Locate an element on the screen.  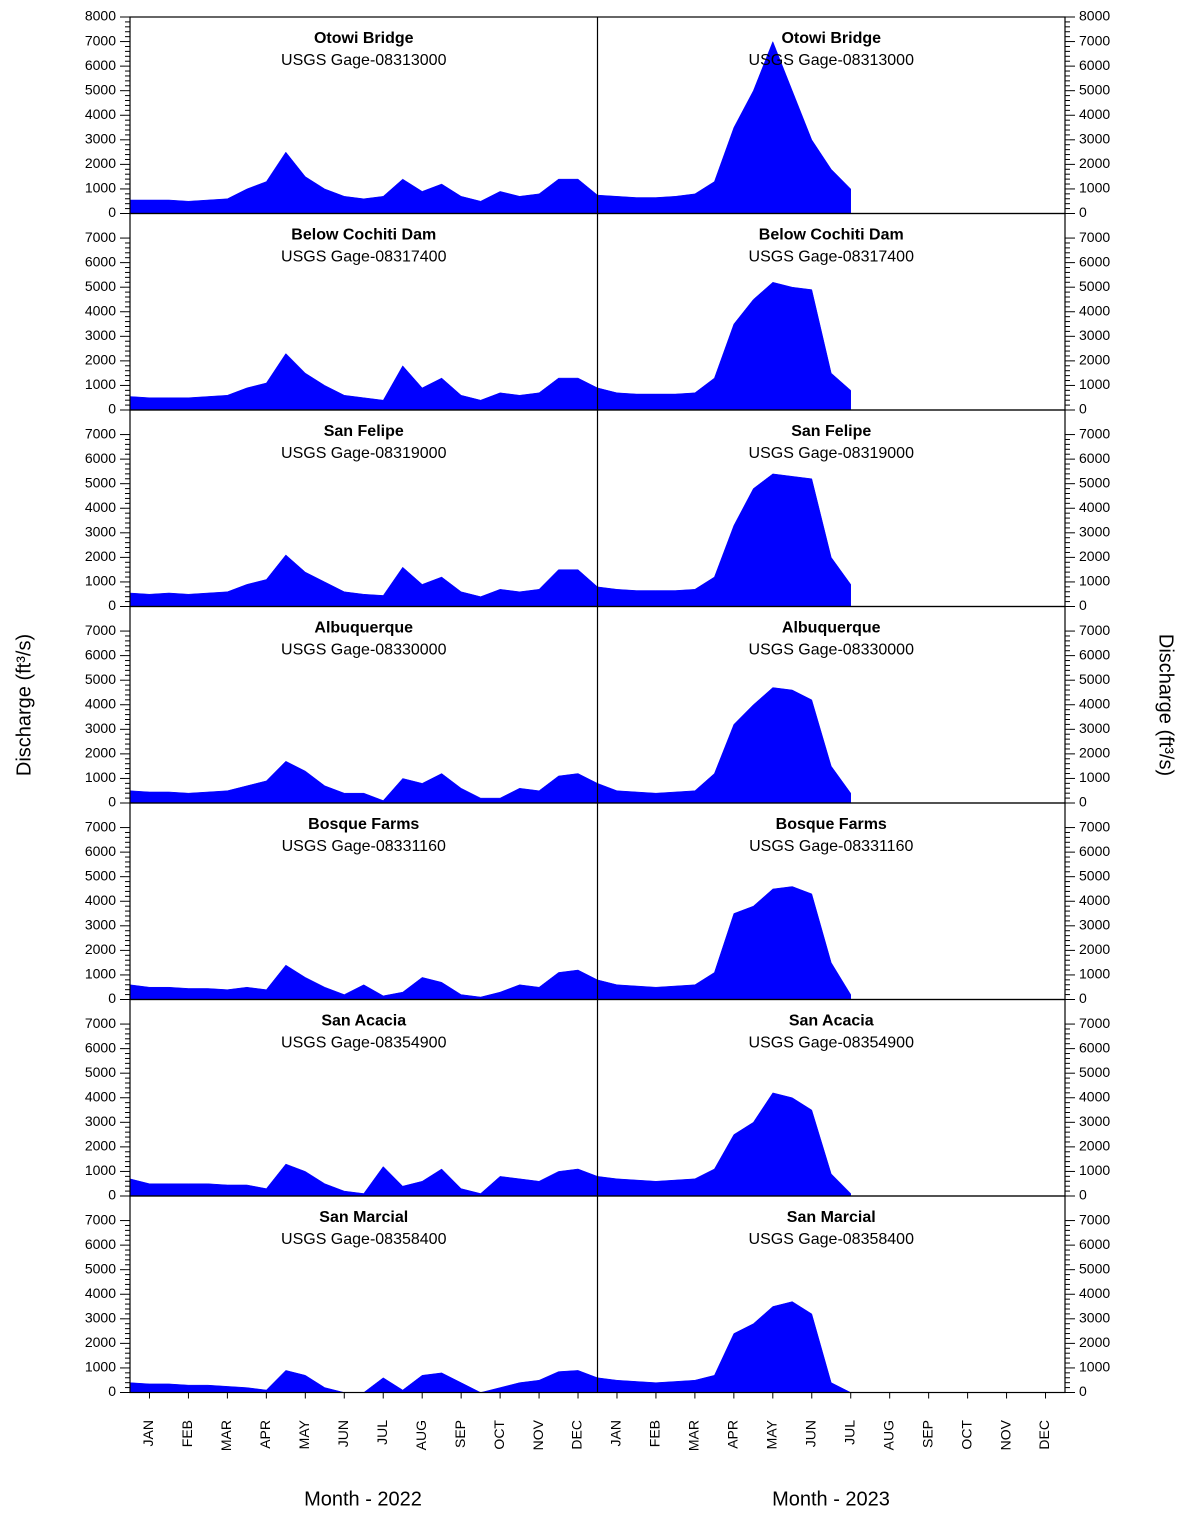
panel-subtitle: USGS Gage-08331160 is located at coordinates (364, 846).